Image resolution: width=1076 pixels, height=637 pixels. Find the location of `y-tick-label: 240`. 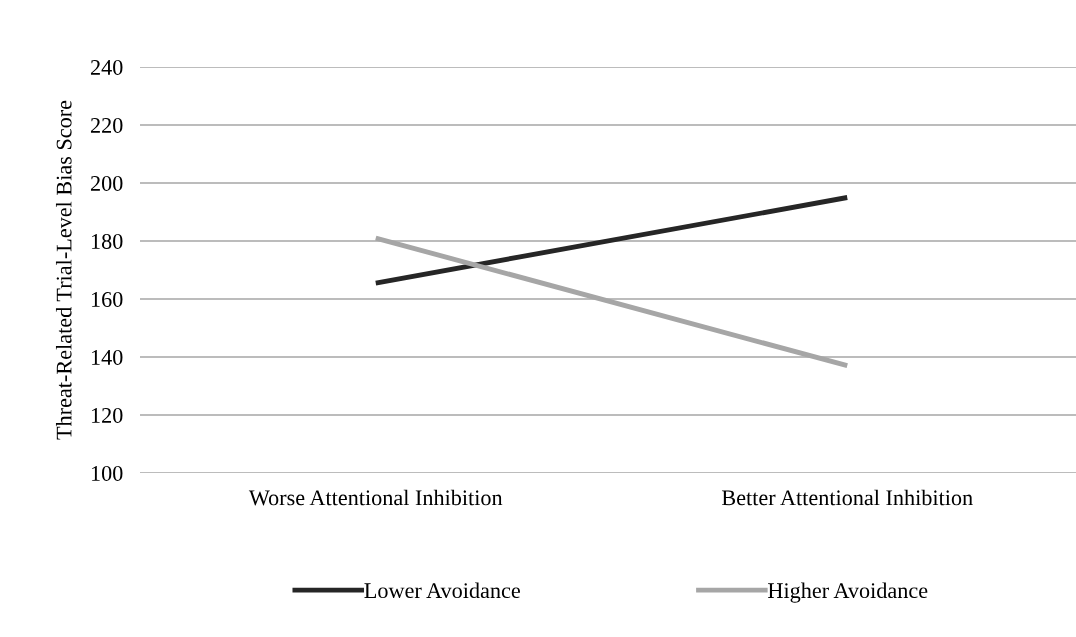

y-tick-label: 240 is located at coordinates (106, 67).